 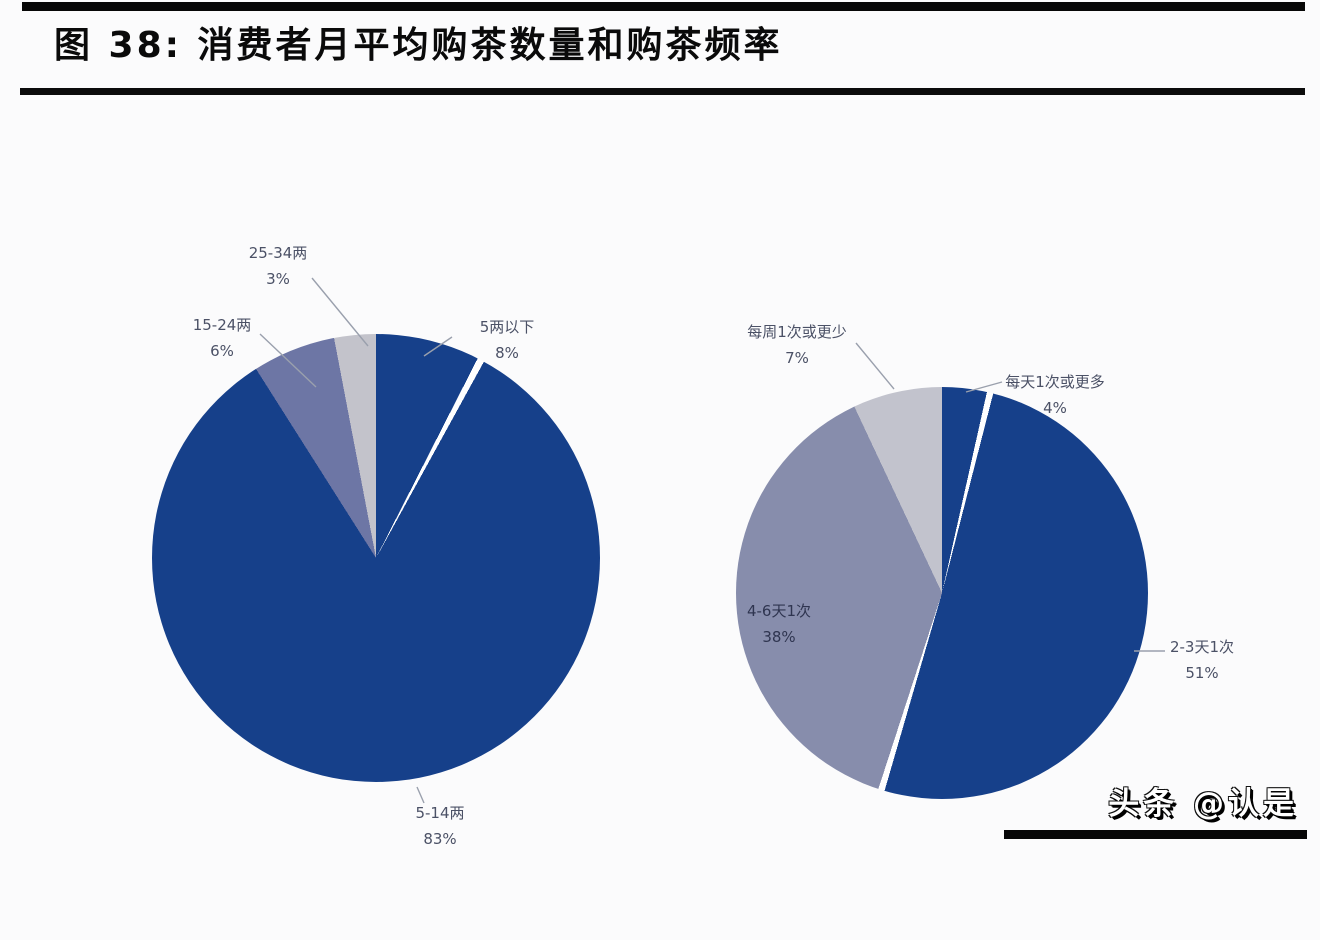 What do you see at coordinates (278, 279) in the screenshot?
I see `pie1-label-25-34-pct: 3%` at bounding box center [278, 279].